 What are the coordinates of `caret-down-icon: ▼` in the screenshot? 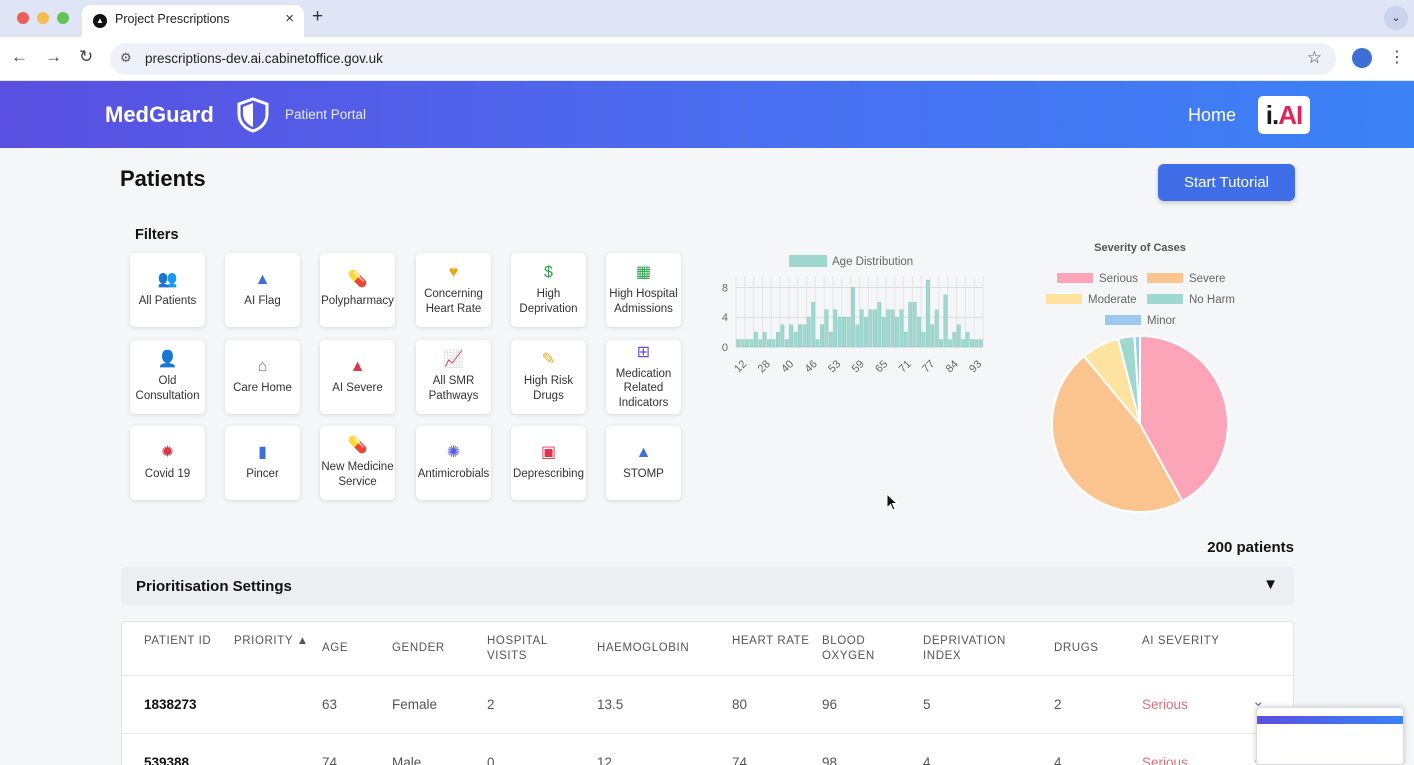 It's located at (1270, 584).